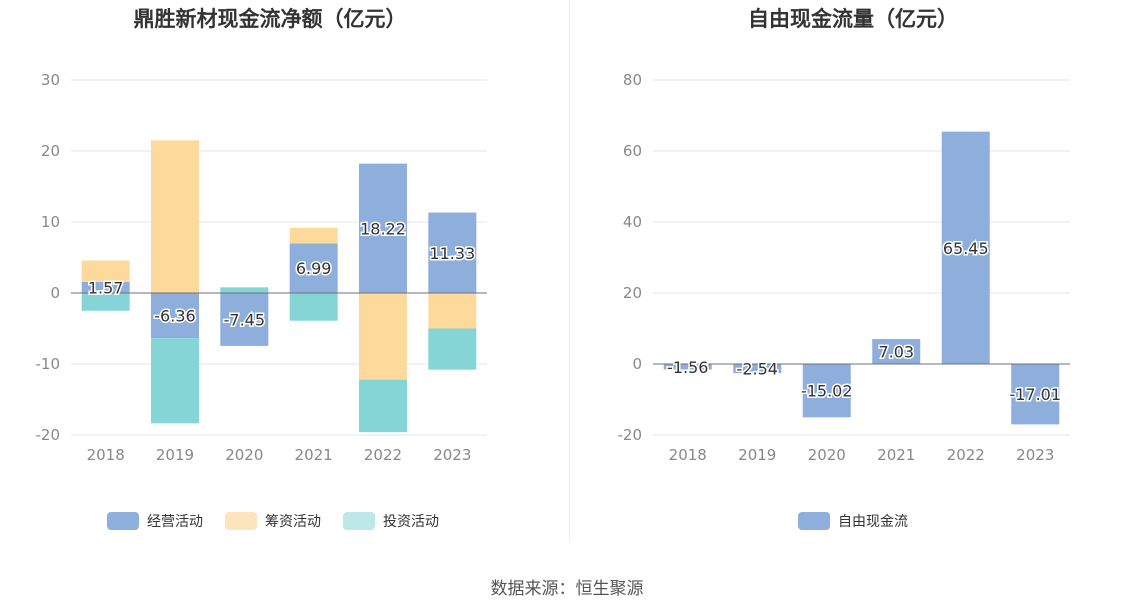 This screenshot has width=1134, height=612. I want to click on y-tick-label: 40, so click(632, 222).